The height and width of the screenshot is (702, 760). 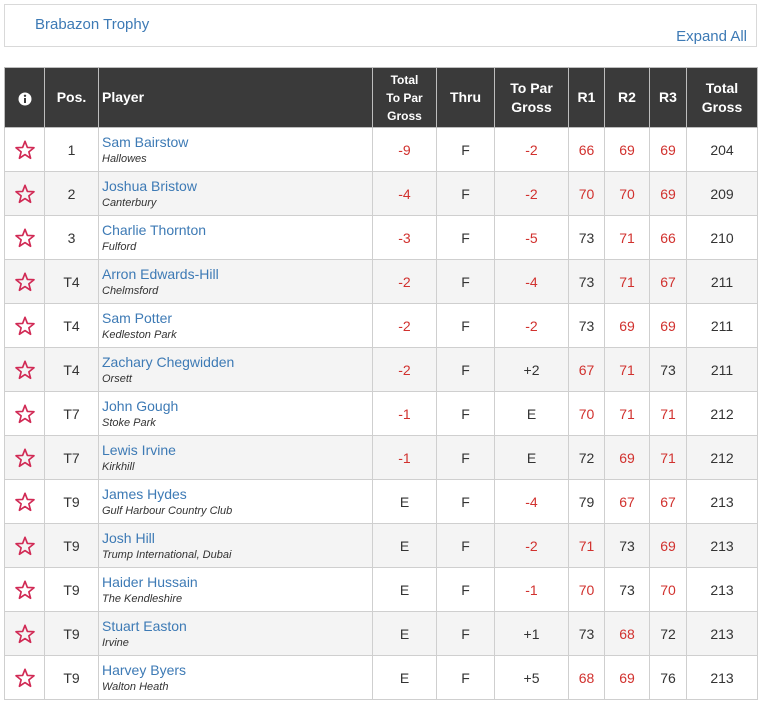 What do you see at coordinates (627, 633) in the screenshot?
I see `r2-cell: 68` at bounding box center [627, 633].